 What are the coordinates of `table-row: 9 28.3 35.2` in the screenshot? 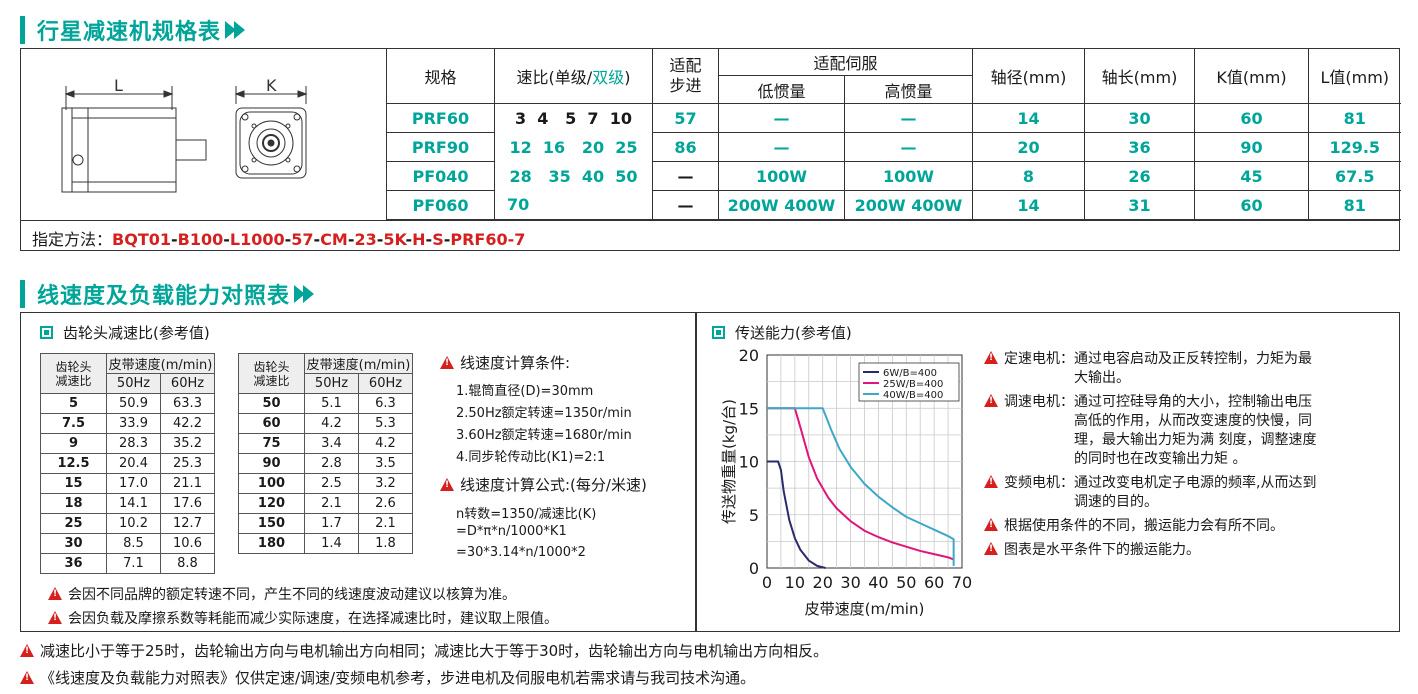 It's located at (127, 443).